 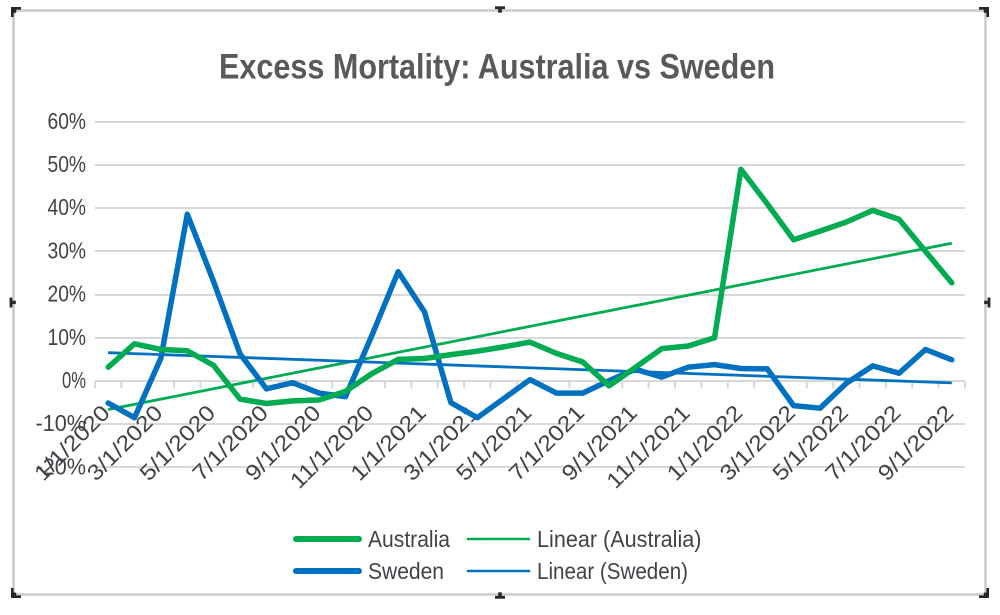 I want to click on svg-text: -20%, so click(x=61, y=466).